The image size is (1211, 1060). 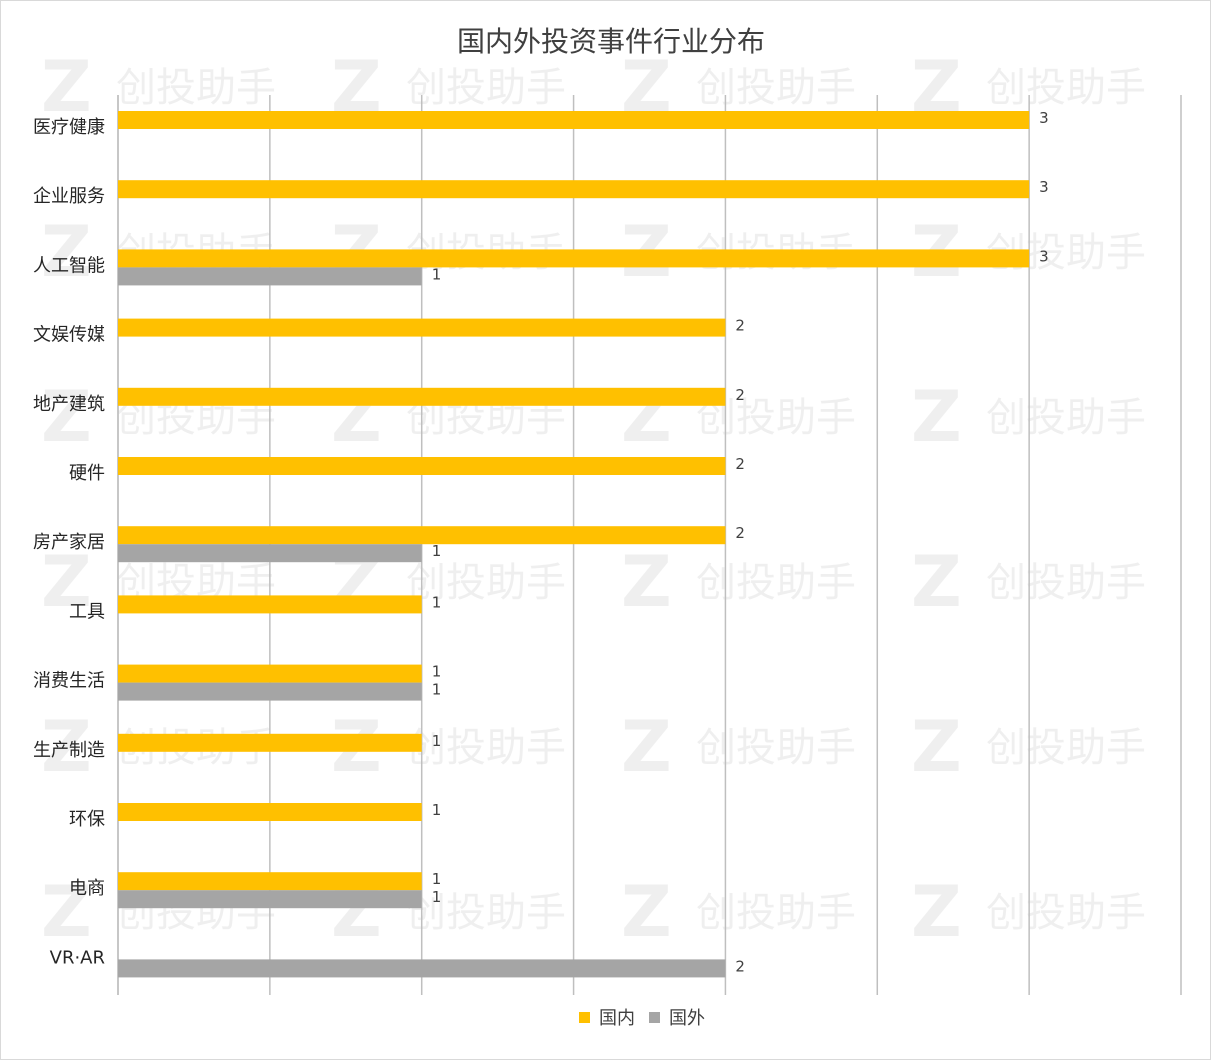 I want to click on category-label: 工具, so click(x=87, y=611).